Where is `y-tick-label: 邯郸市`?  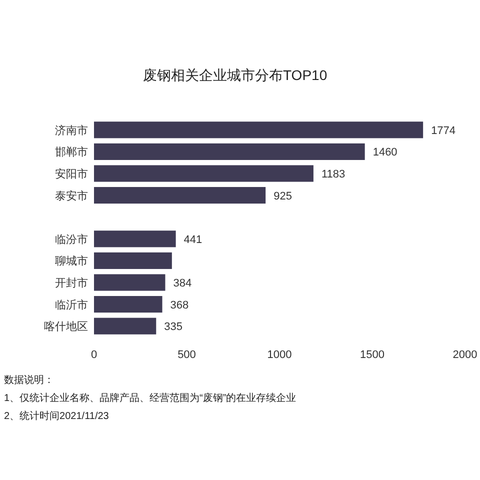 y-tick-label: 邯郸市 is located at coordinates (71, 152).